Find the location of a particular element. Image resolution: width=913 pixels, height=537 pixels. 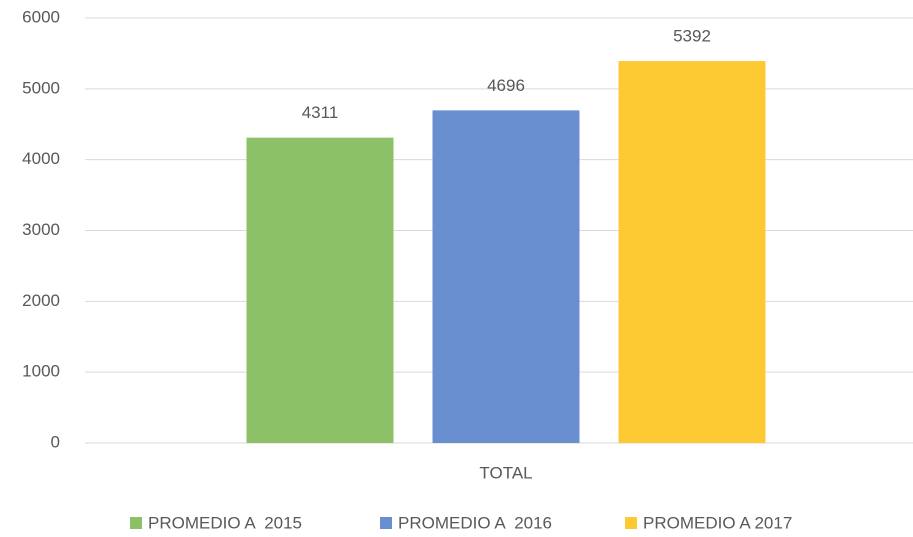

y-tick-label: 5000 is located at coordinates (41, 87).